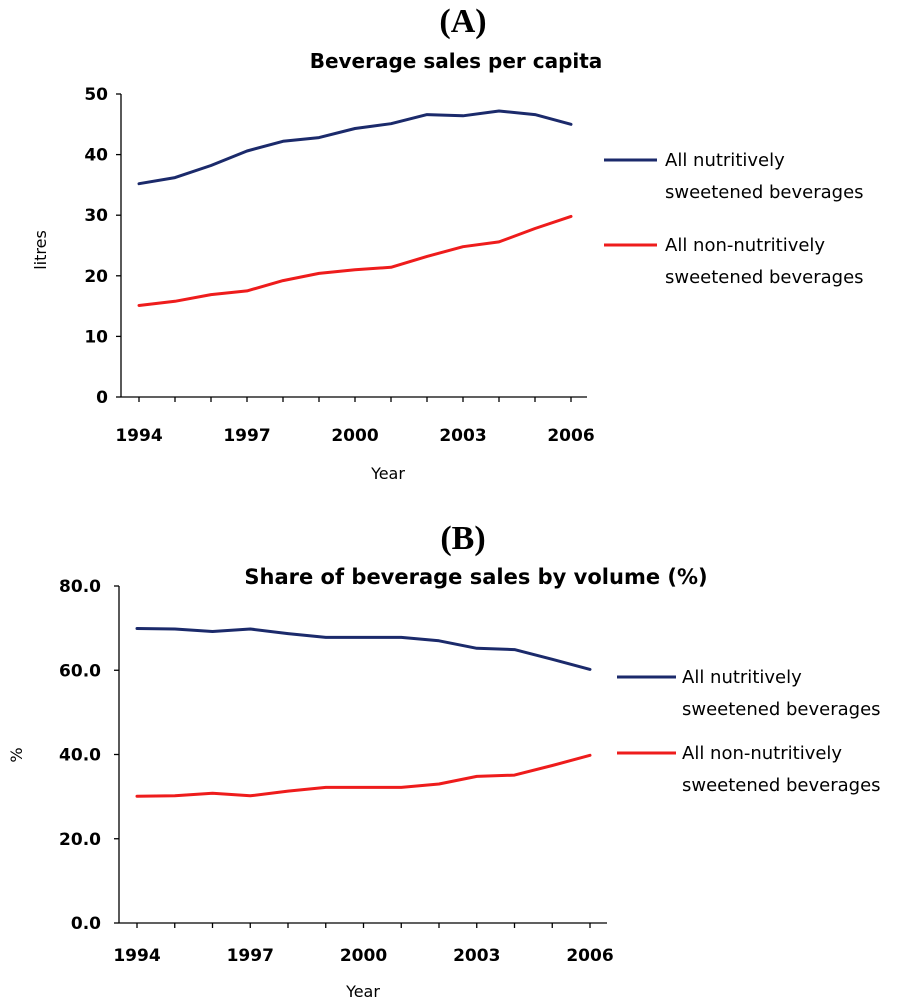 The width and height of the screenshot is (919, 1000). Describe the element at coordinates (96, 95) in the screenshot. I see `y-tick-label: 50` at that location.